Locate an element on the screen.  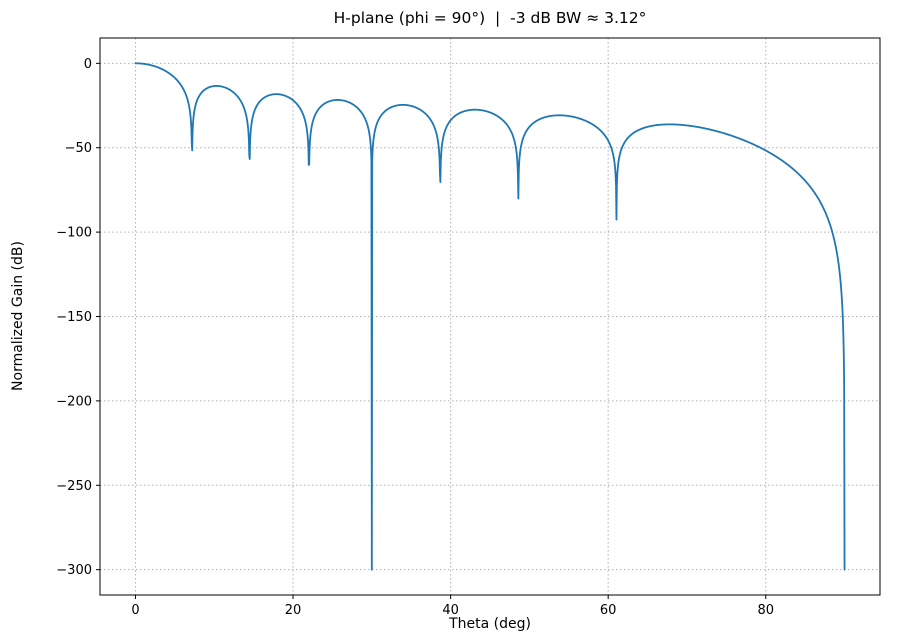
y-axis-label: Normalized Gain (dB) is located at coordinates (18, 316).